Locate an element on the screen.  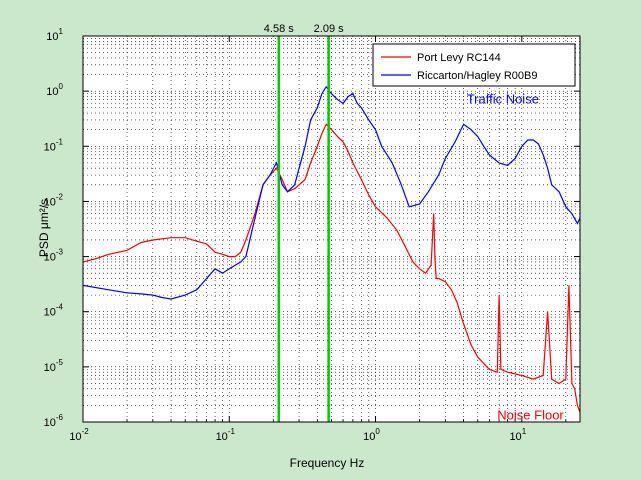
y-tick-label: 10⁻⁶ is located at coordinates (54, 421).